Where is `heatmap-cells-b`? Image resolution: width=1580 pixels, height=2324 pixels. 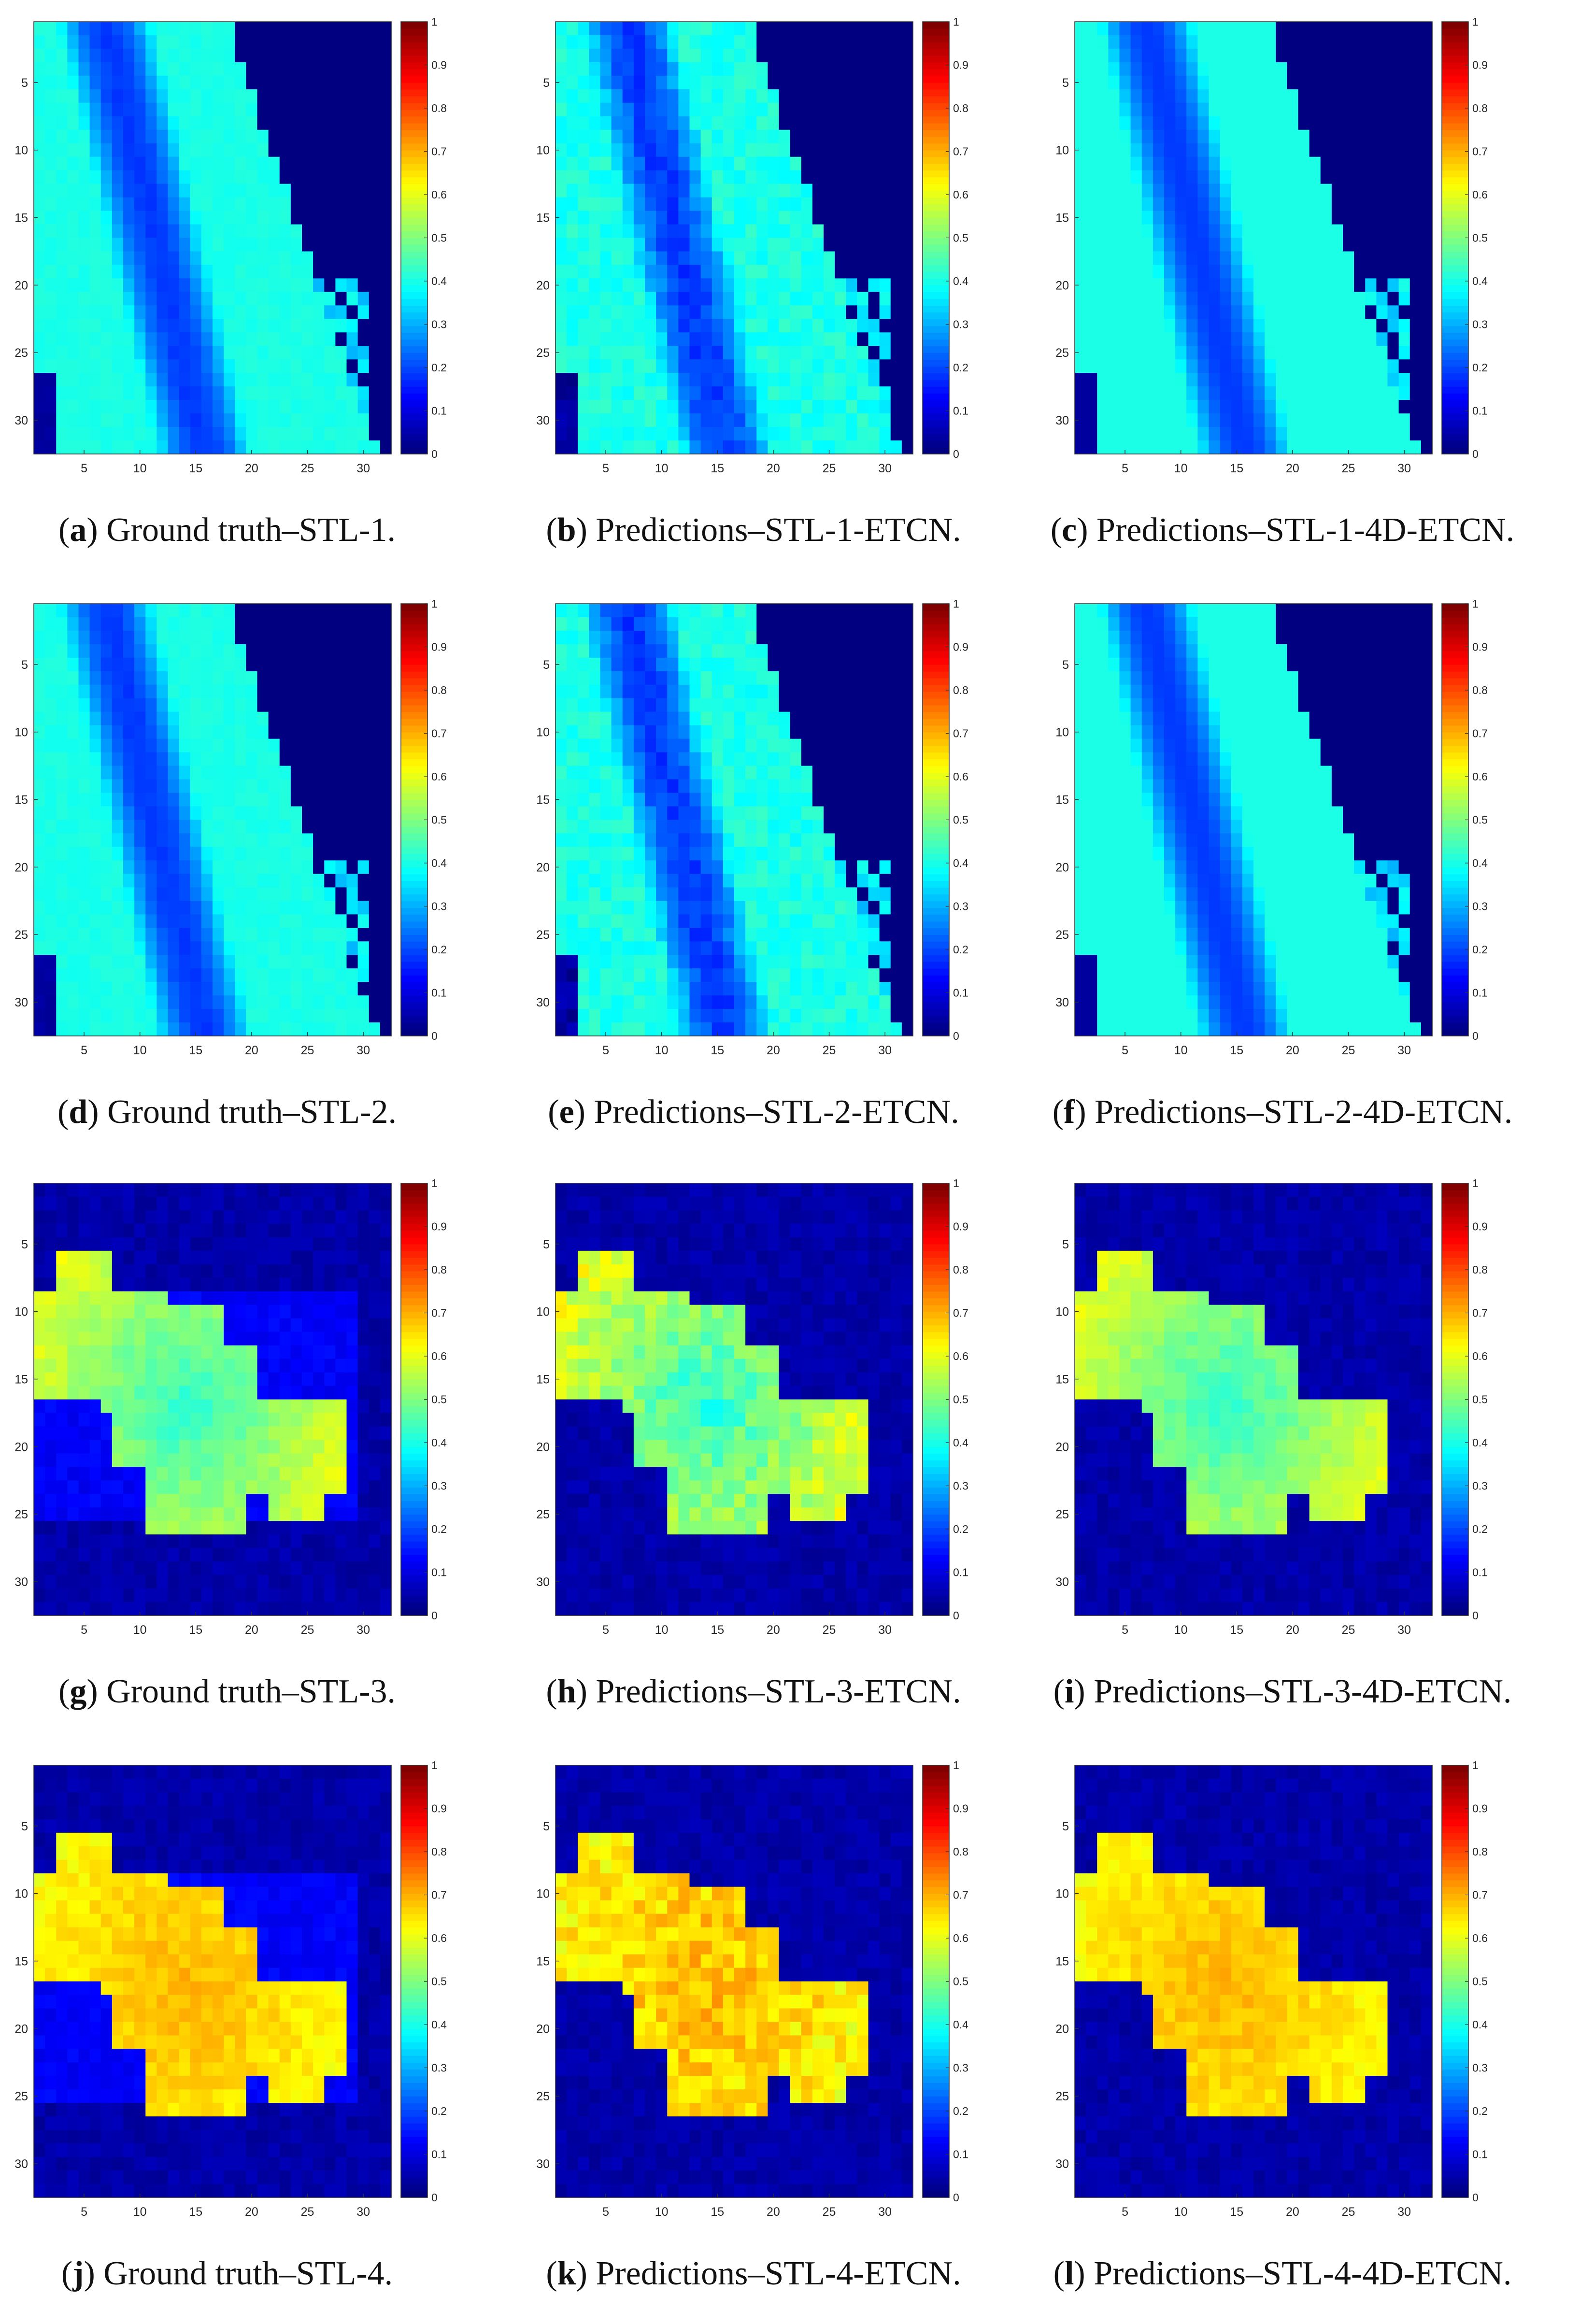 heatmap-cells-b is located at coordinates (734, 238).